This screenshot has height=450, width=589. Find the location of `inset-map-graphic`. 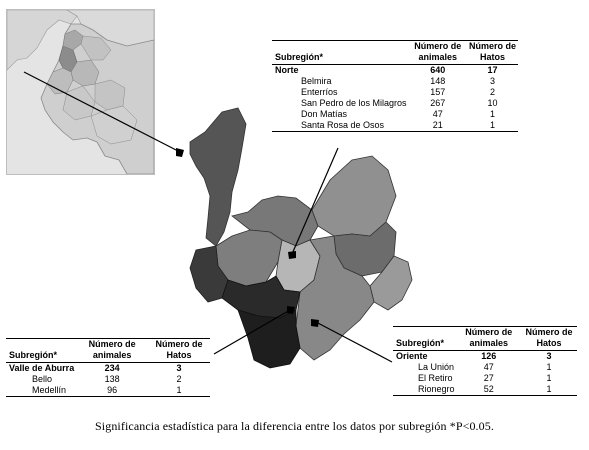

inset-map-graphic is located at coordinates (80, 92).